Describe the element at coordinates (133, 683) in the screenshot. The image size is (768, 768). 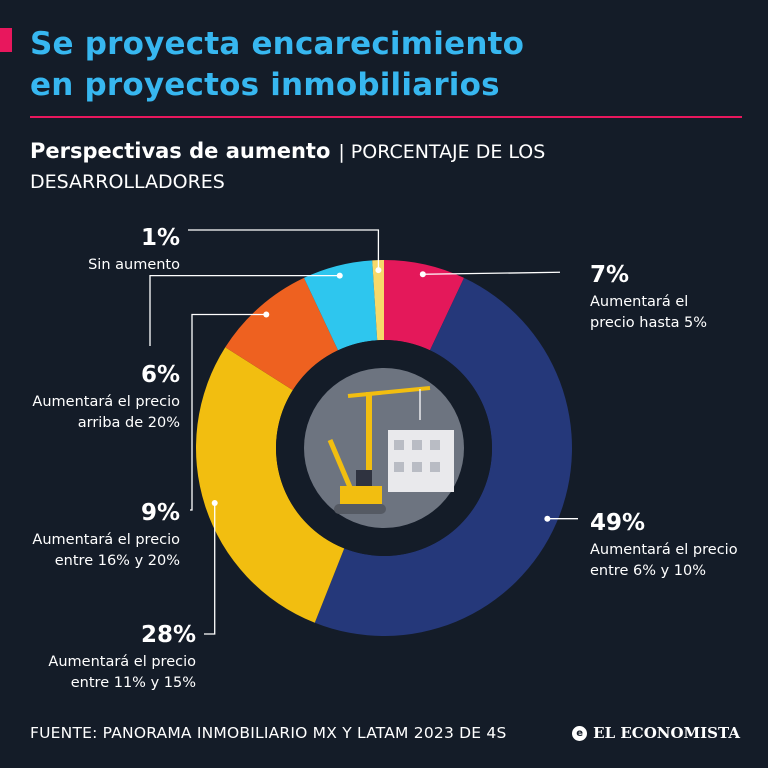
I see `slice-description: entre 11% y 15%` at that location.